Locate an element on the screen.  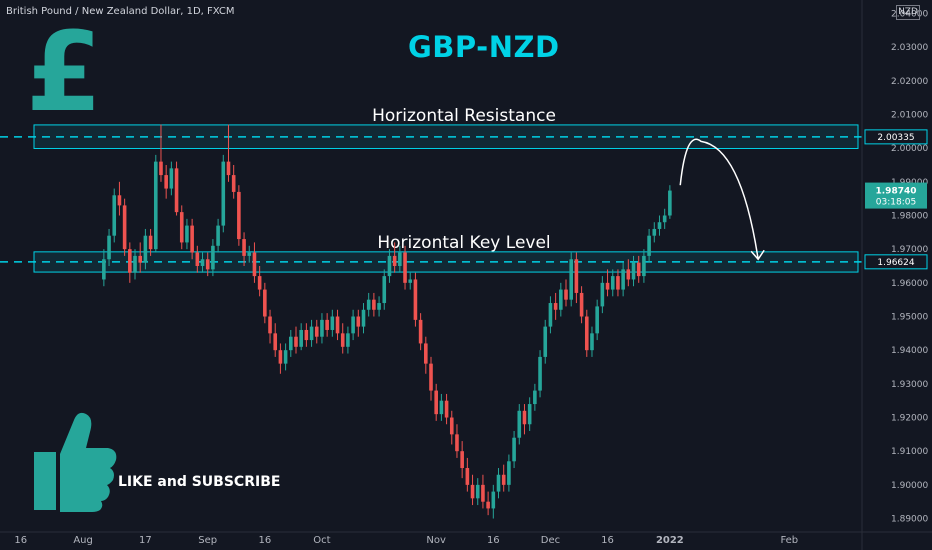
y-tick-label: 1.98000 is located at coordinates (909, 216).